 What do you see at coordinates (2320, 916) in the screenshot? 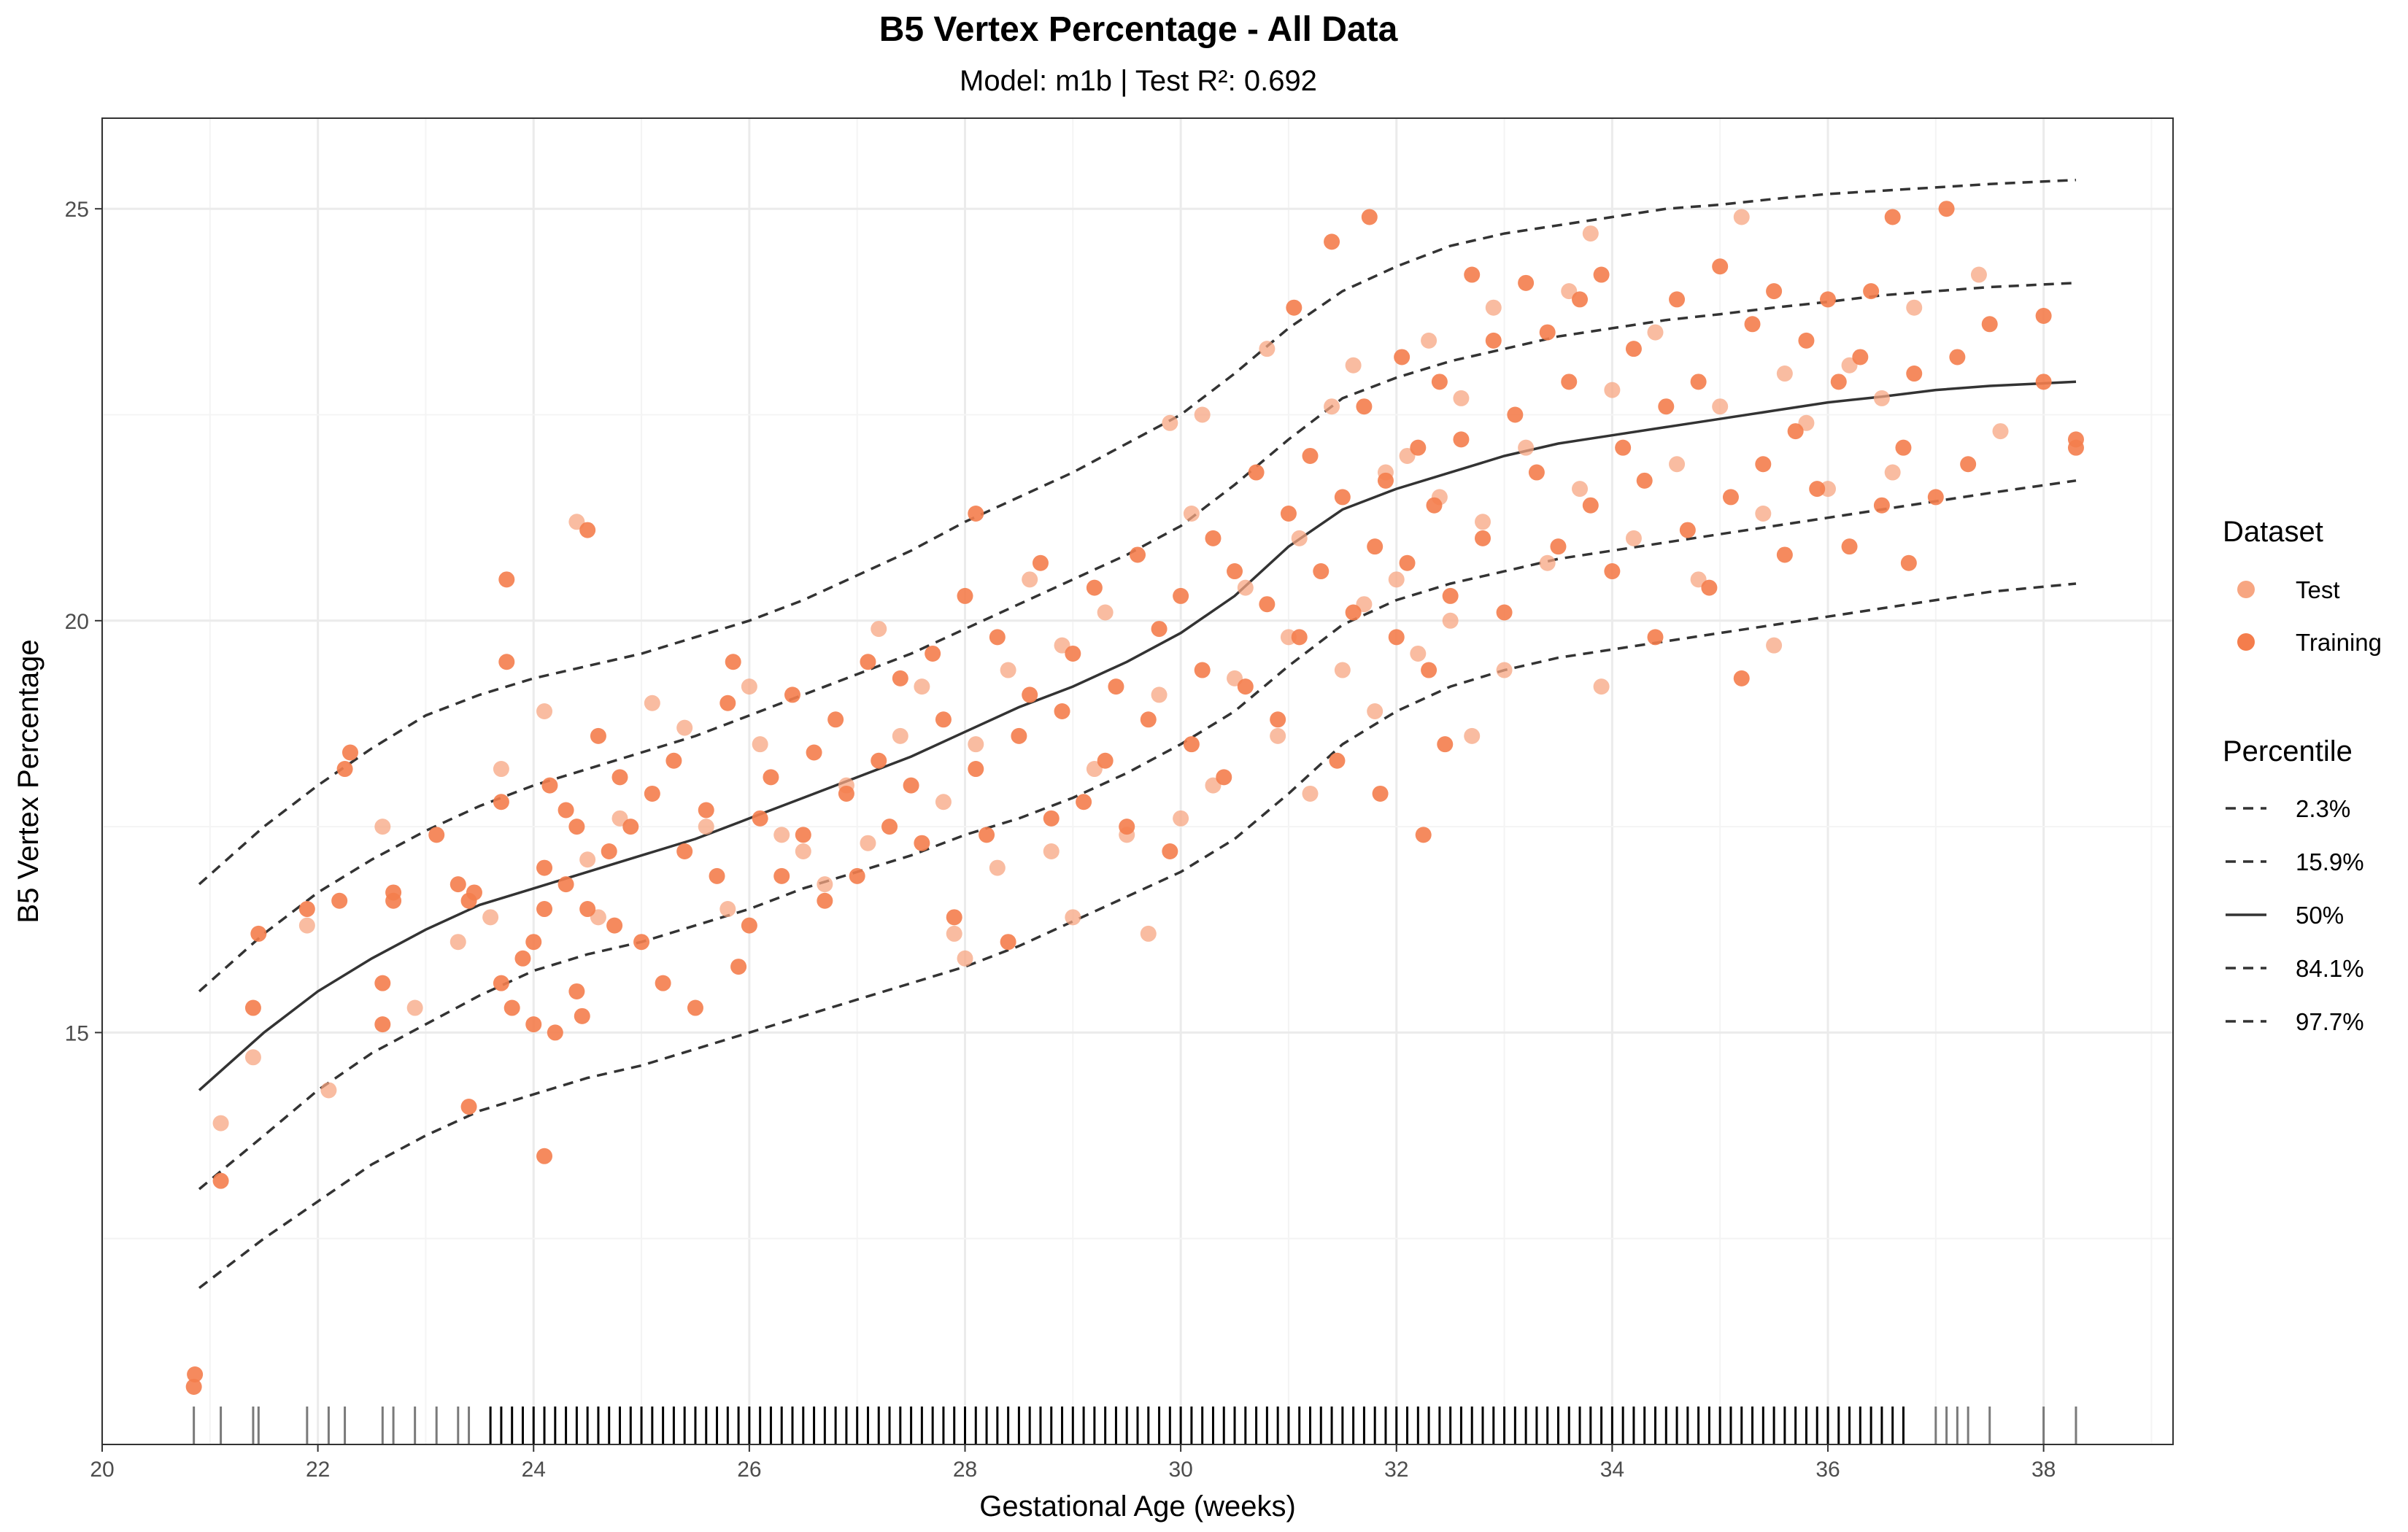
I see `legend-label-50pct: 50%` at bounding box center [2320, 916].